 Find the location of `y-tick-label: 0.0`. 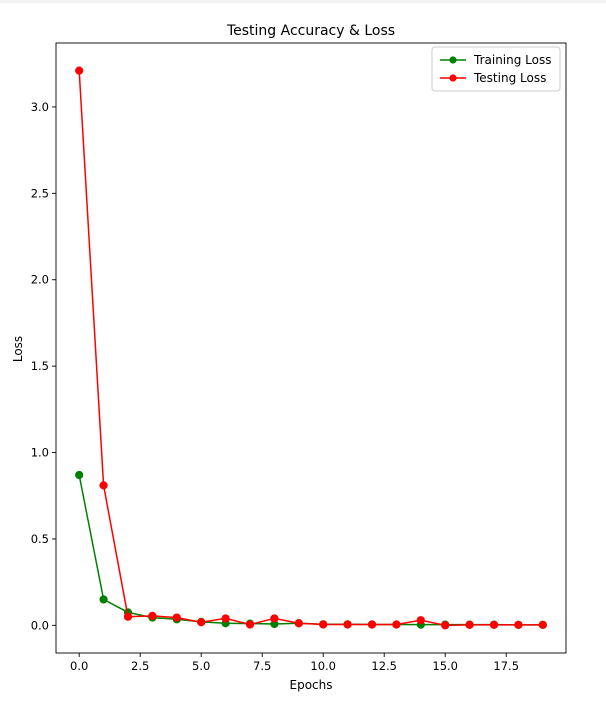

y-tick-label: 0.0 is located at coordinates (40, 625).